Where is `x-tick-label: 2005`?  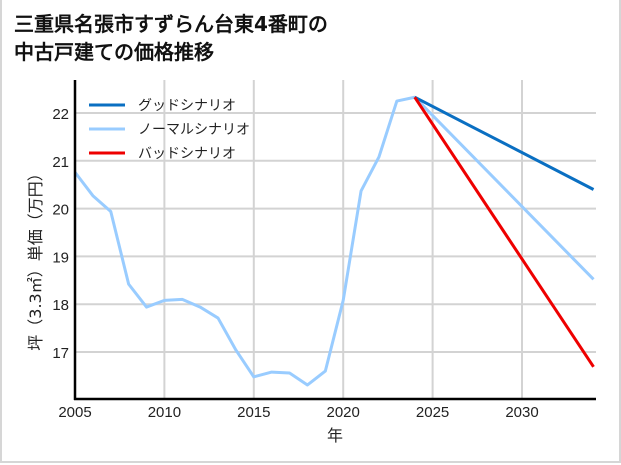 x-tick-label: 2005 is located at coordinates (74, 412).